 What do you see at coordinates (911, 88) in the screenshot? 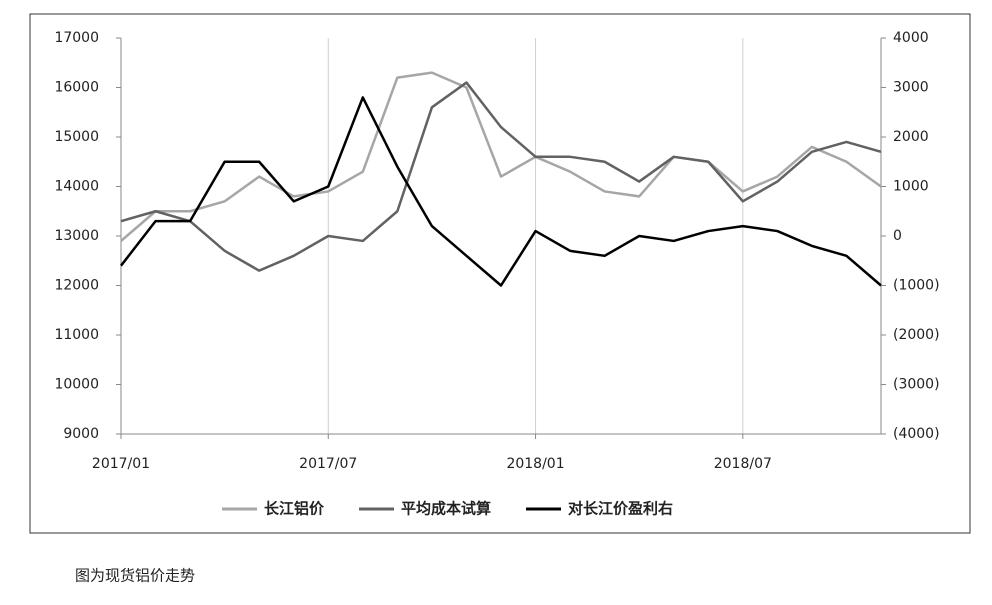
I see `y2-tick-label: 3000` at bounding box center [911, 88].